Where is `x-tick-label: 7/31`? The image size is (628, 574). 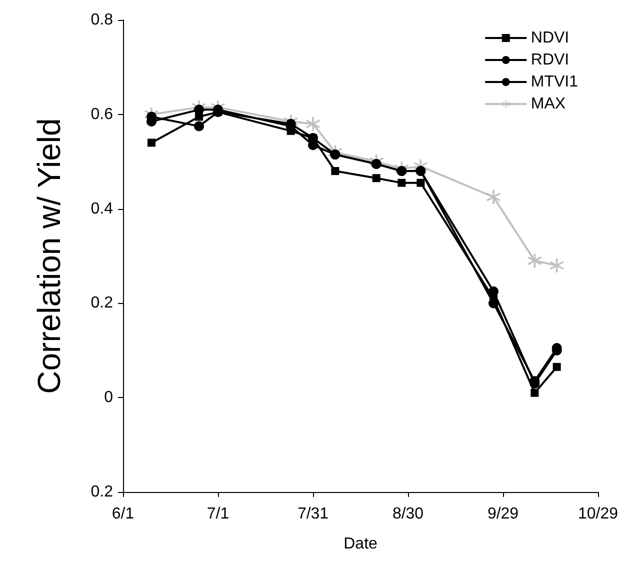
x-tick-label: 7/31 is located at coordinates (313, 514).